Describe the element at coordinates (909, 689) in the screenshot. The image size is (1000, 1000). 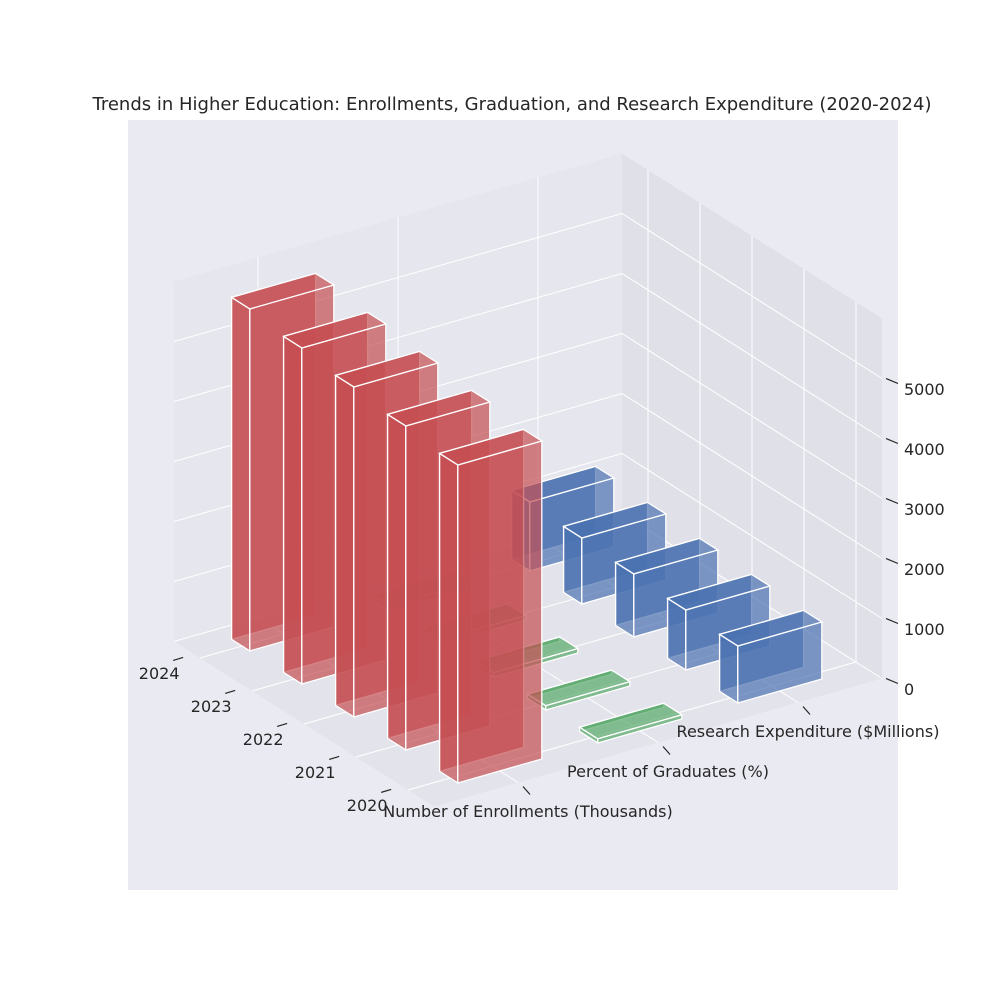
I see `z-tick-label: 0` at that location.